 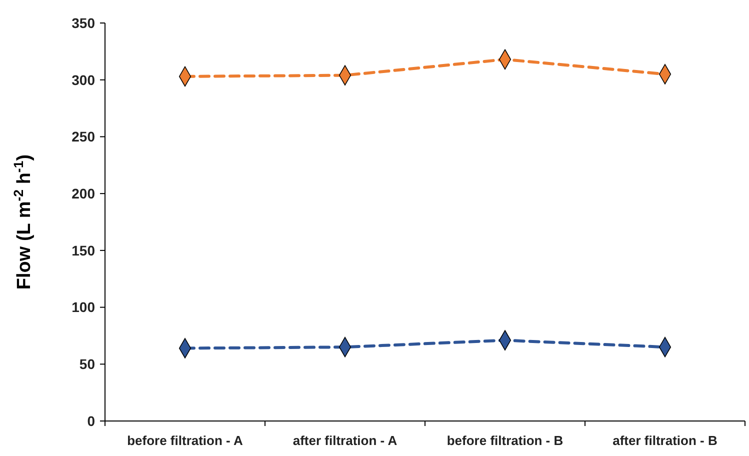 I want to click on y-tick-label: 200, so click(x=84, y=193).